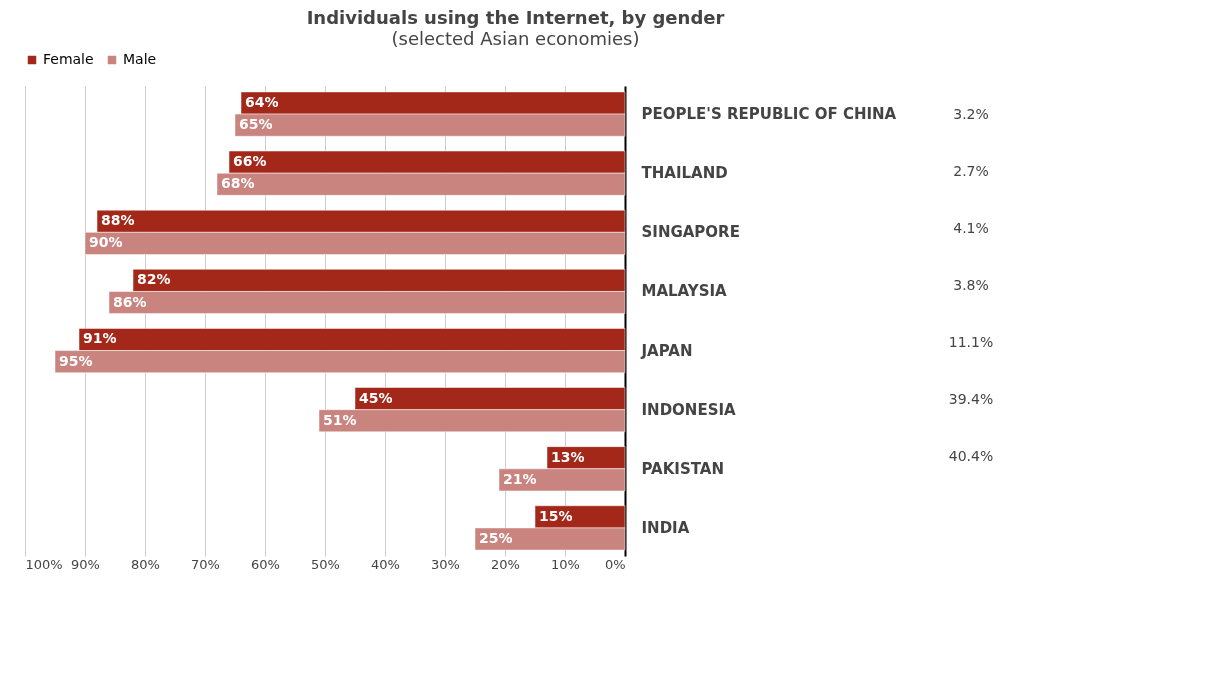  I want to click on data-label: 45%, so click(376, 397).